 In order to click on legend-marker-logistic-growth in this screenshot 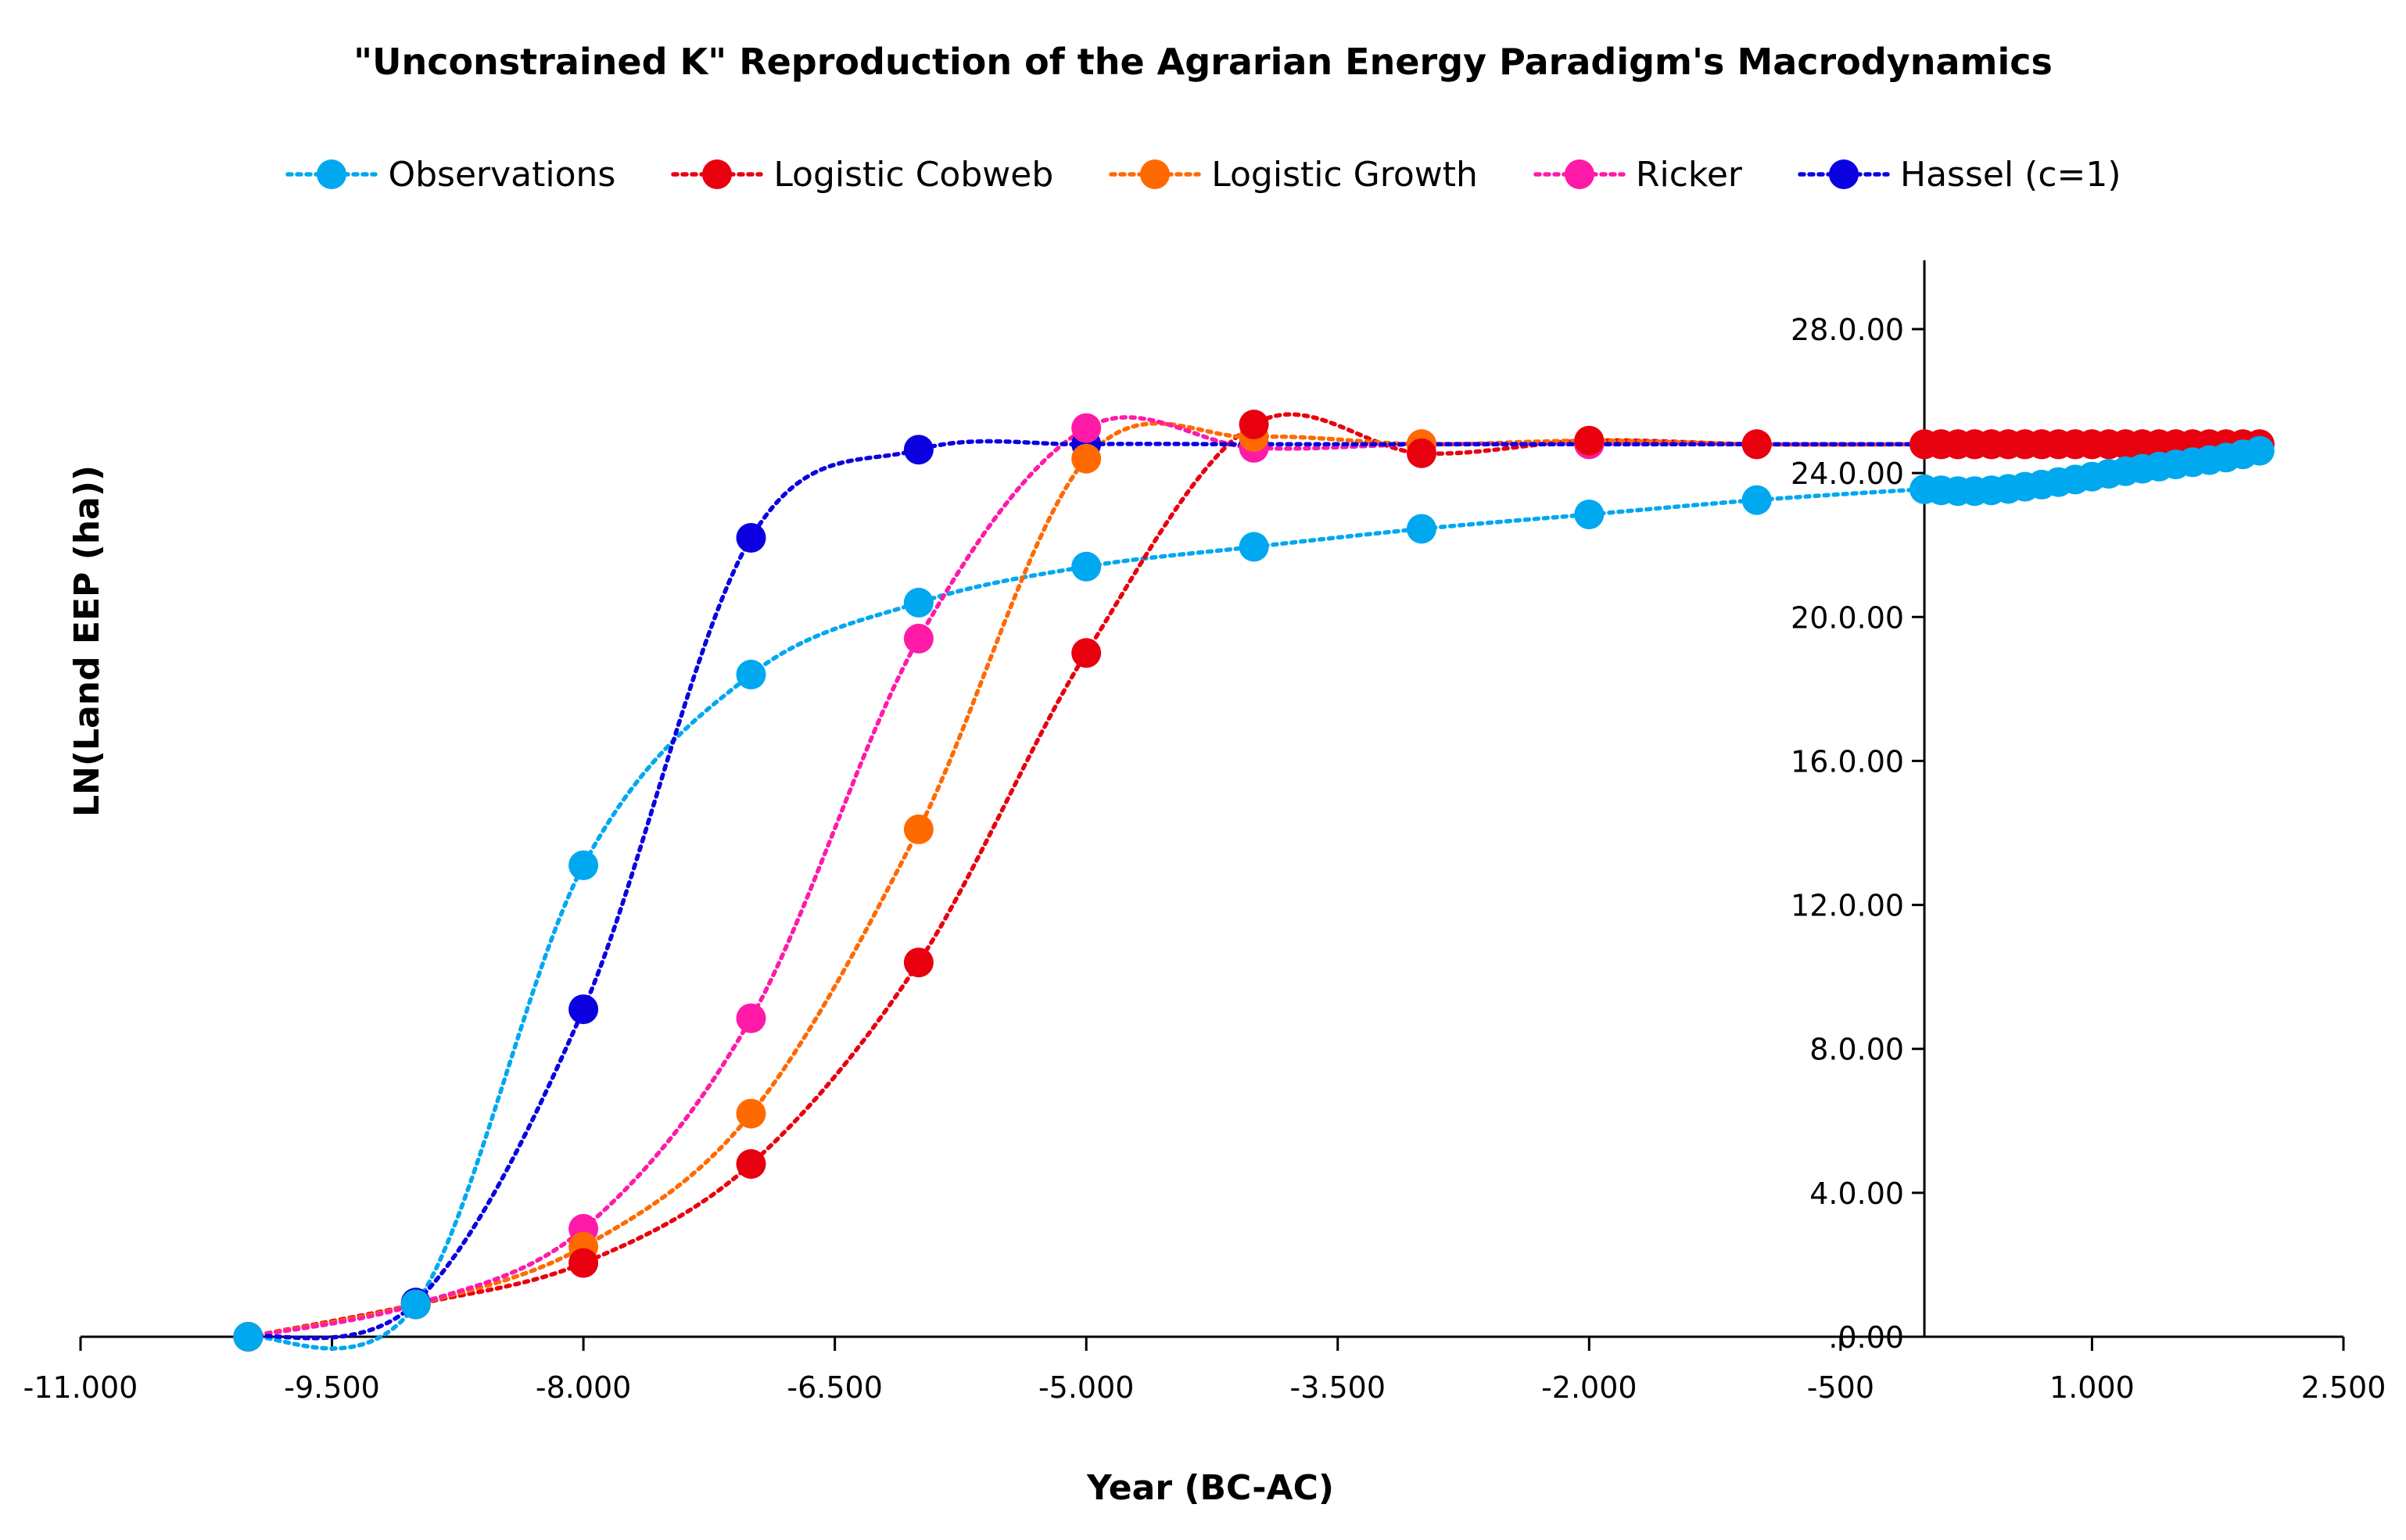, I will do `click(1155, 174)`.